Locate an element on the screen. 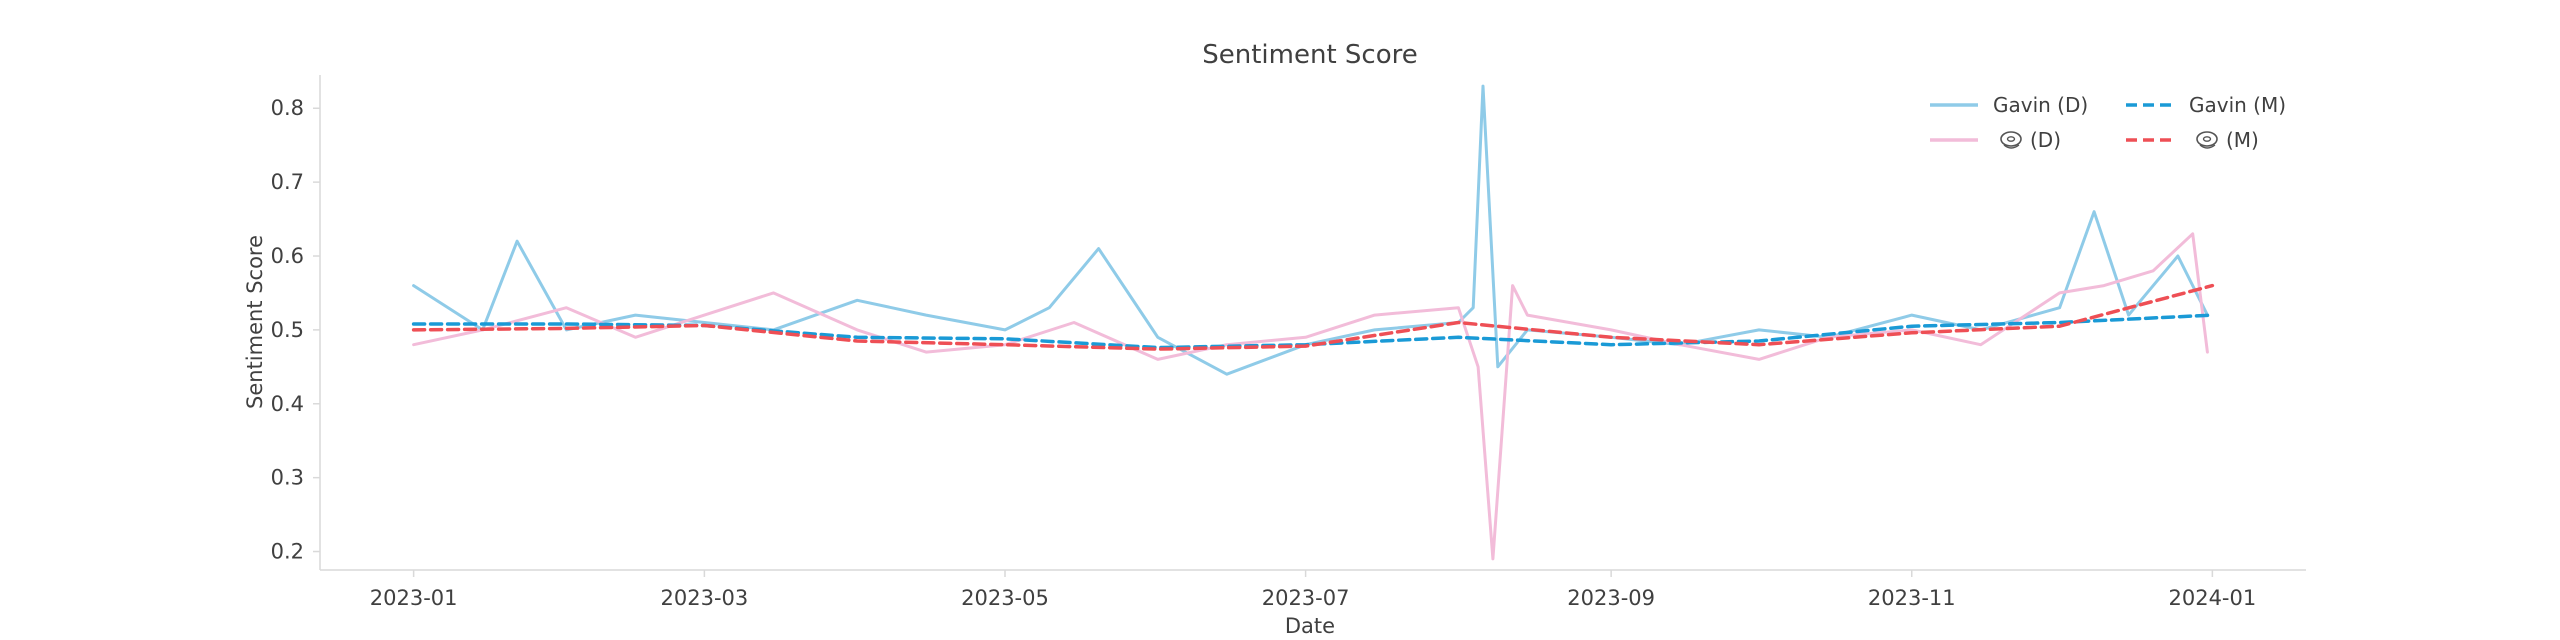 Image resolution: width=2560 pixels, height=640 pixels. x-tick-label: 2023-11 is located at coordinates (1912, 598).